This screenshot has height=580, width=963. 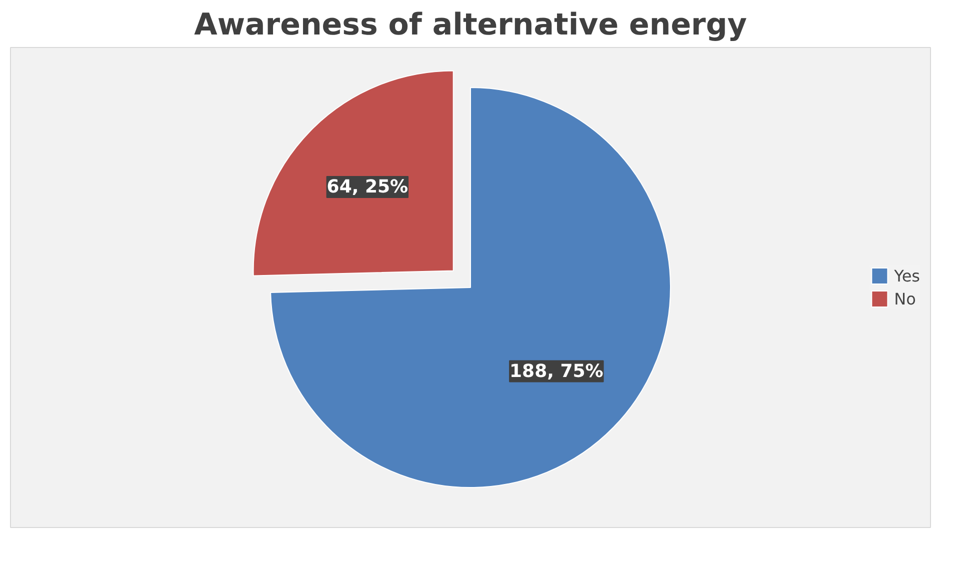 What do you see at coordinates (557, 371) in the screenshot?
I see `data-label: 188, 75%` at bounding box center [557, 371].